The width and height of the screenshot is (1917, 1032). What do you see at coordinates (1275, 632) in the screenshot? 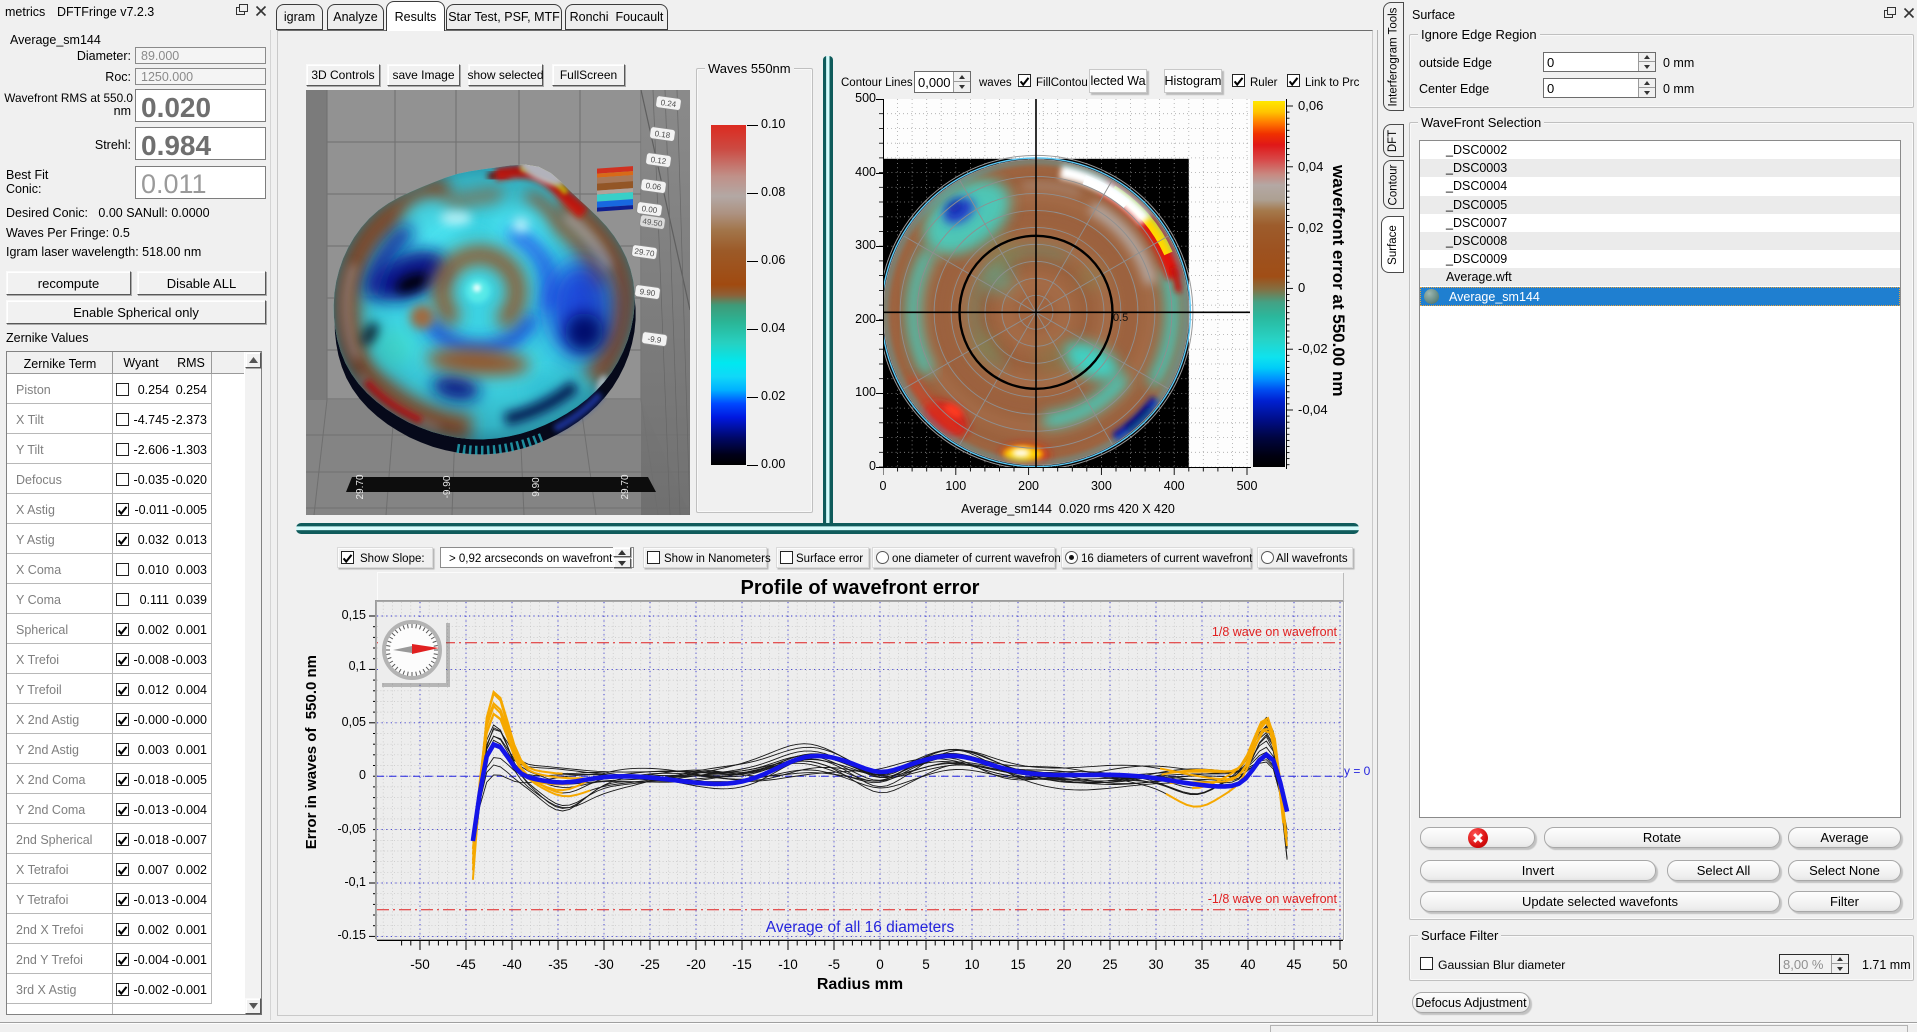
I see `svg-text: 1/8 wave on wavefront` at bounding box center [1275, 632].